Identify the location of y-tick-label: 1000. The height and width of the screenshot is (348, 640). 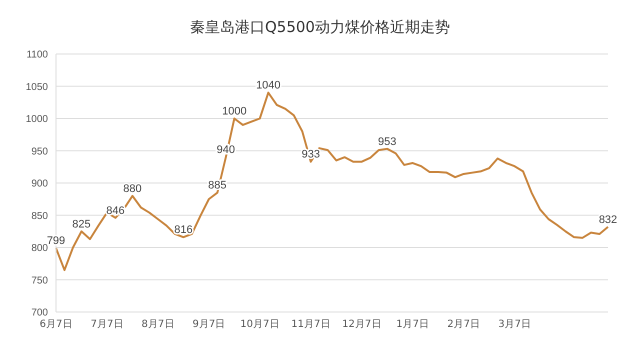
(37, 120).